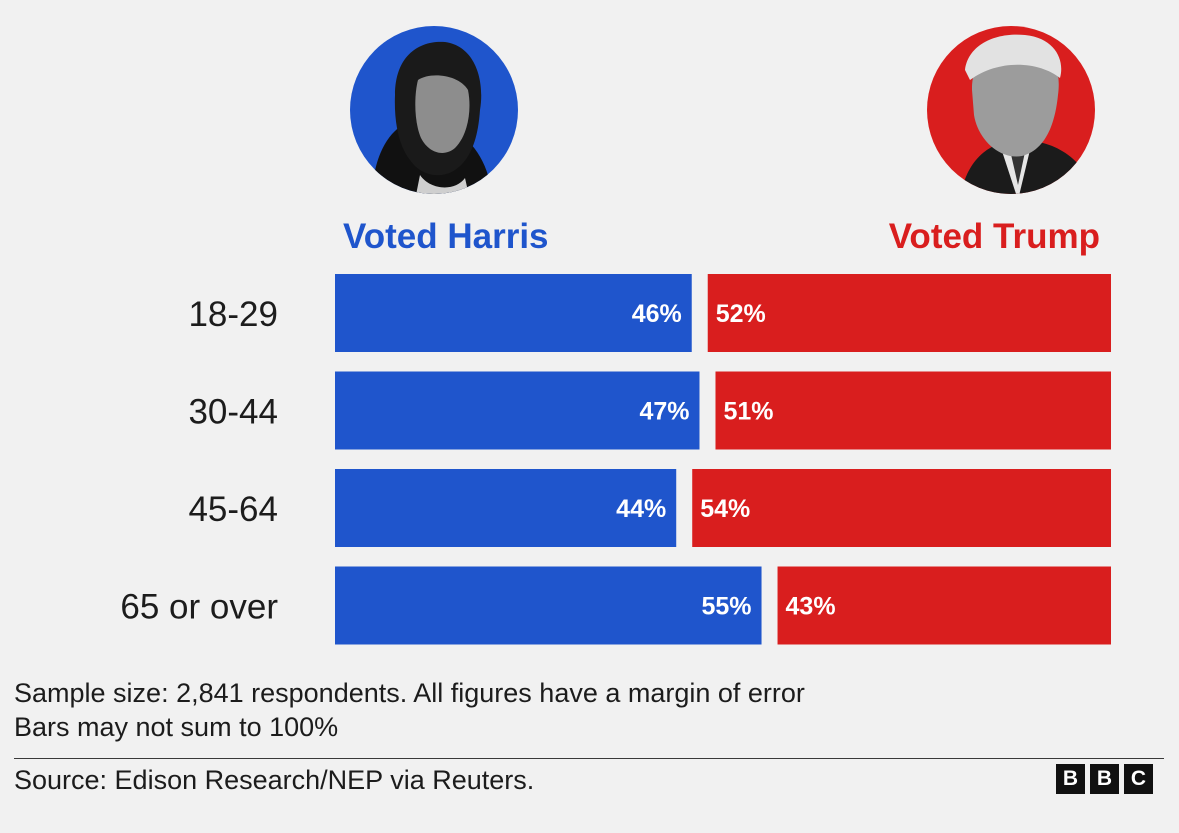 The width and height of the screenshot is (1179, 833). What do you see at coordinates (726, 607) in the screenshot?
I see `bar-harris-label: 55%` at bounding box center [726, 607].